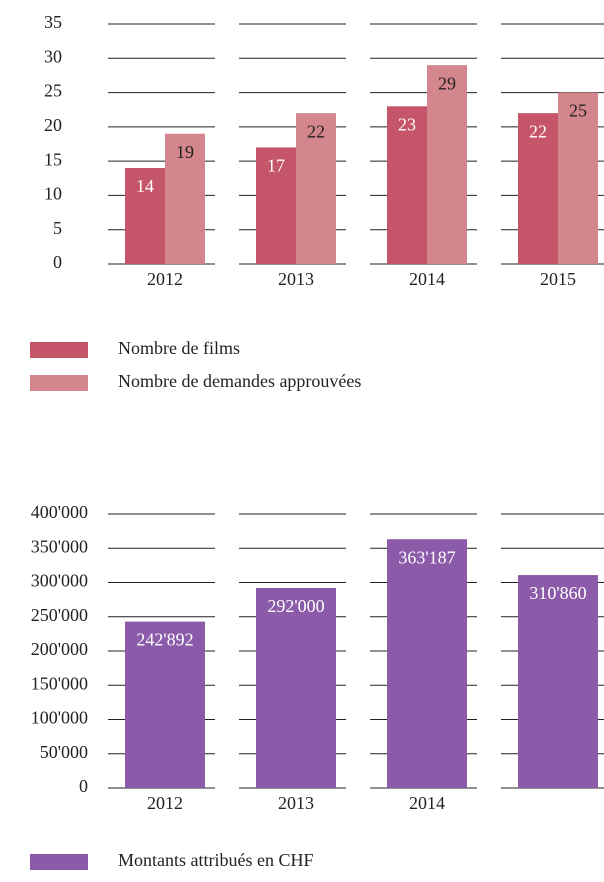  Describe the element at coordinates (59, 683) in the screenshot. I see `y-tick-label: 150'000` at that location.